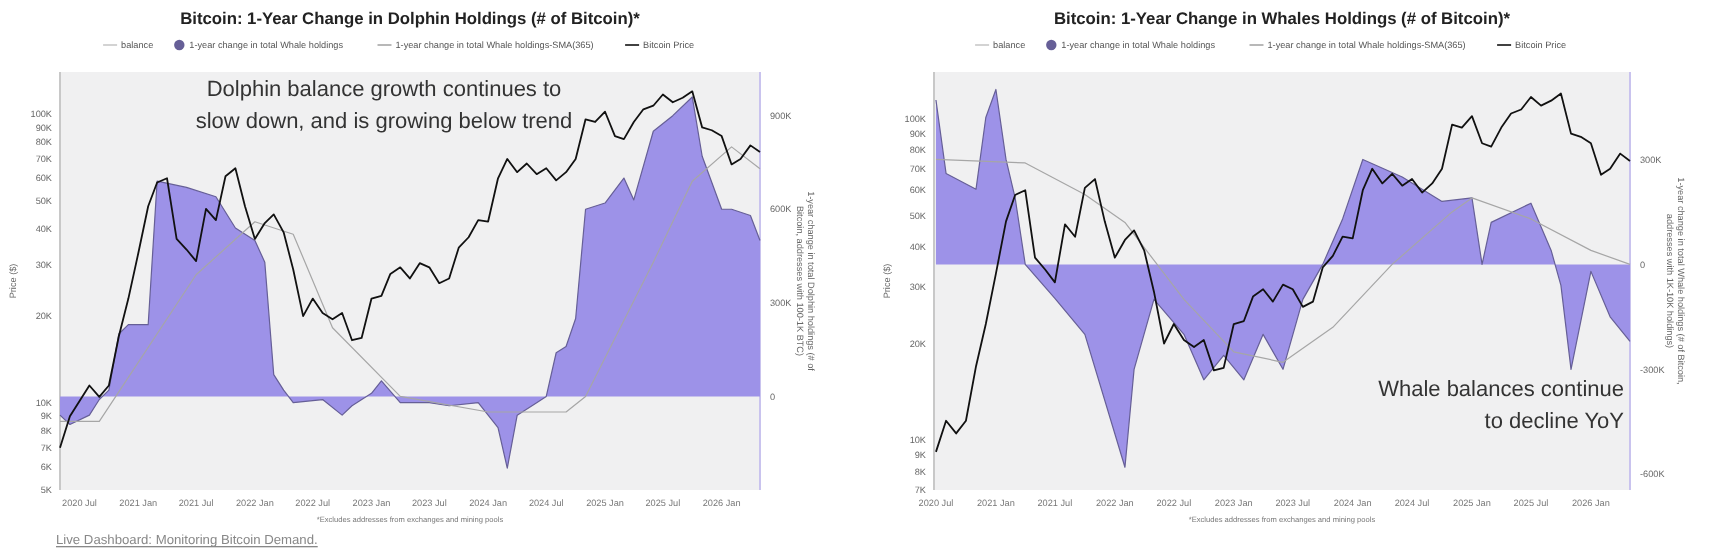  What do you see at coordinates (1283, 260) in the screenshot?
I see `line-series` at bounding box center [1283, 260].